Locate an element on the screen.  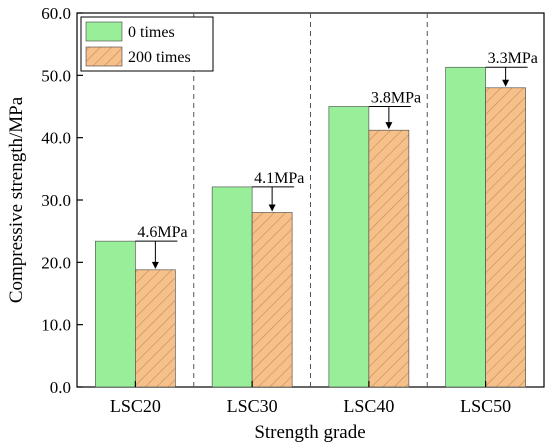
reduction-label: 4.6MPa is located at coordinates (162, 232).